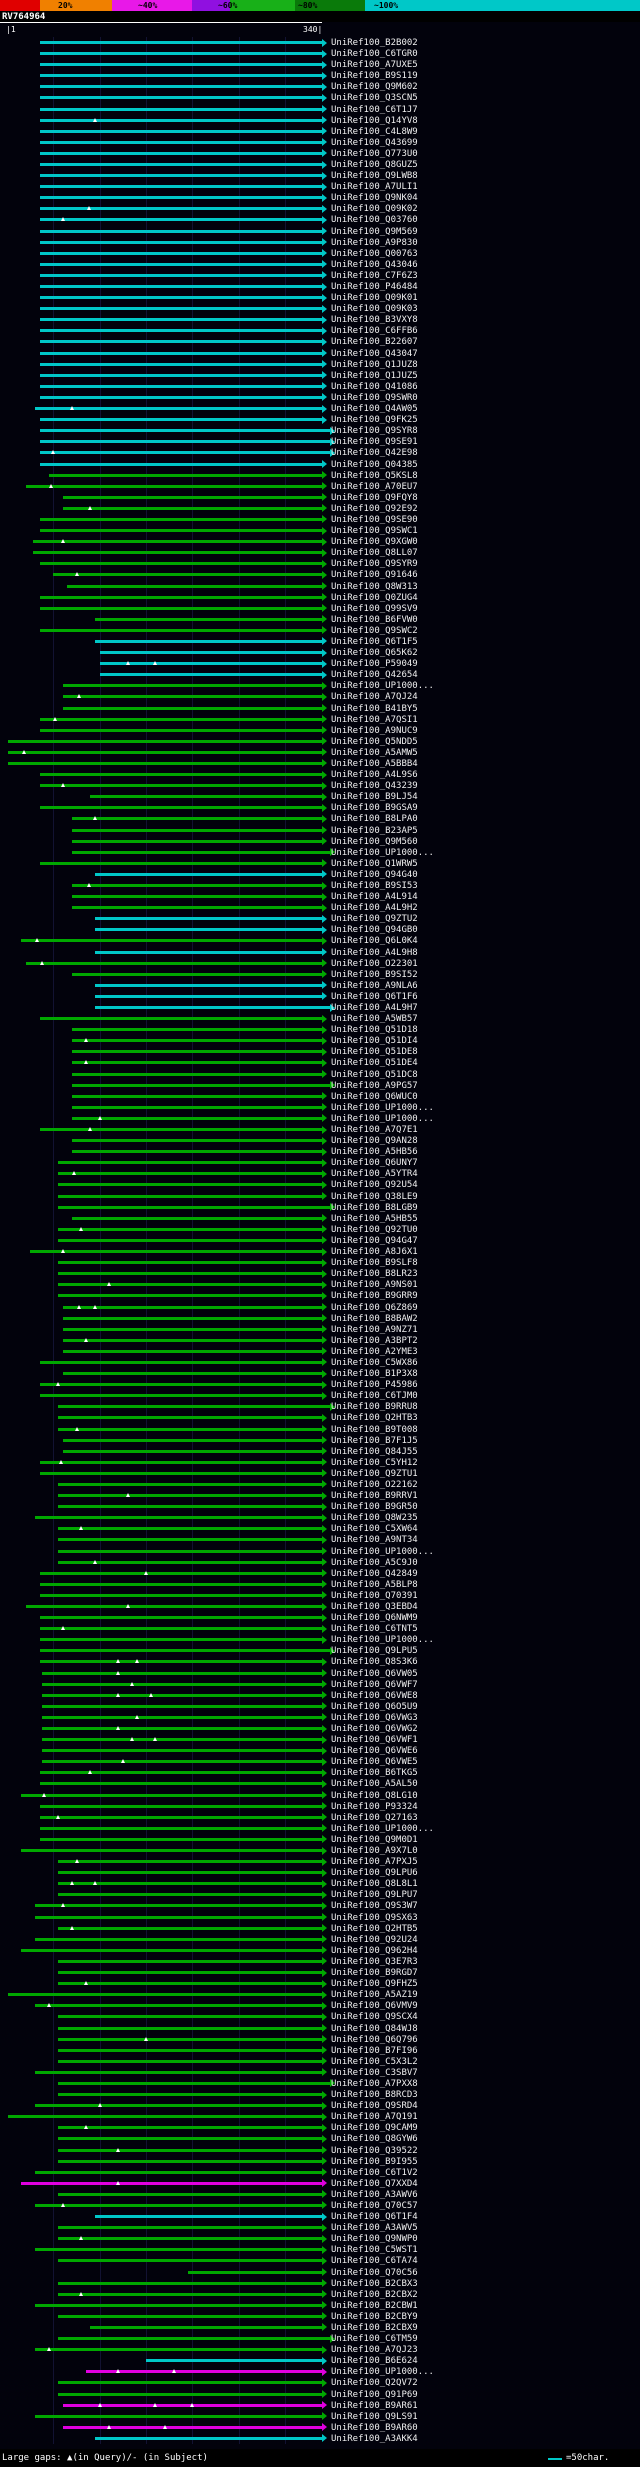 Image resolution: width=640 pixels, height=2467 pixels. I want to click on hit-label: UniRef100_B2CBW1, so click(374, 2305).